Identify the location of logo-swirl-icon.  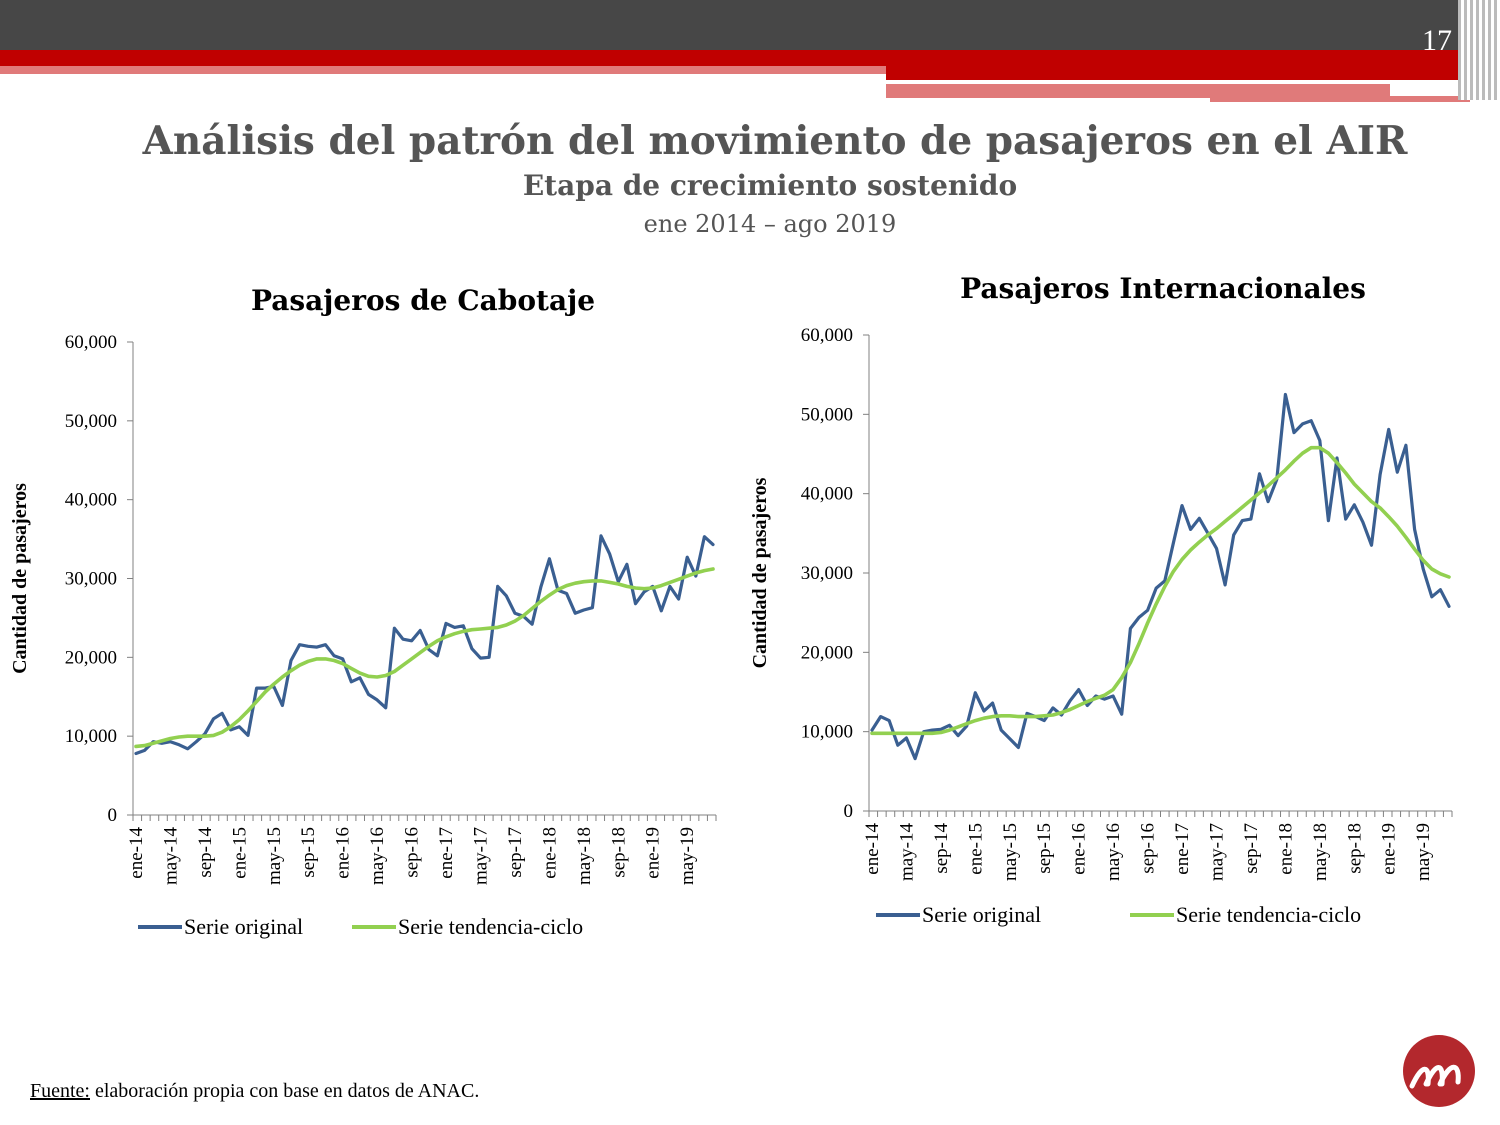
(1439, 1071).